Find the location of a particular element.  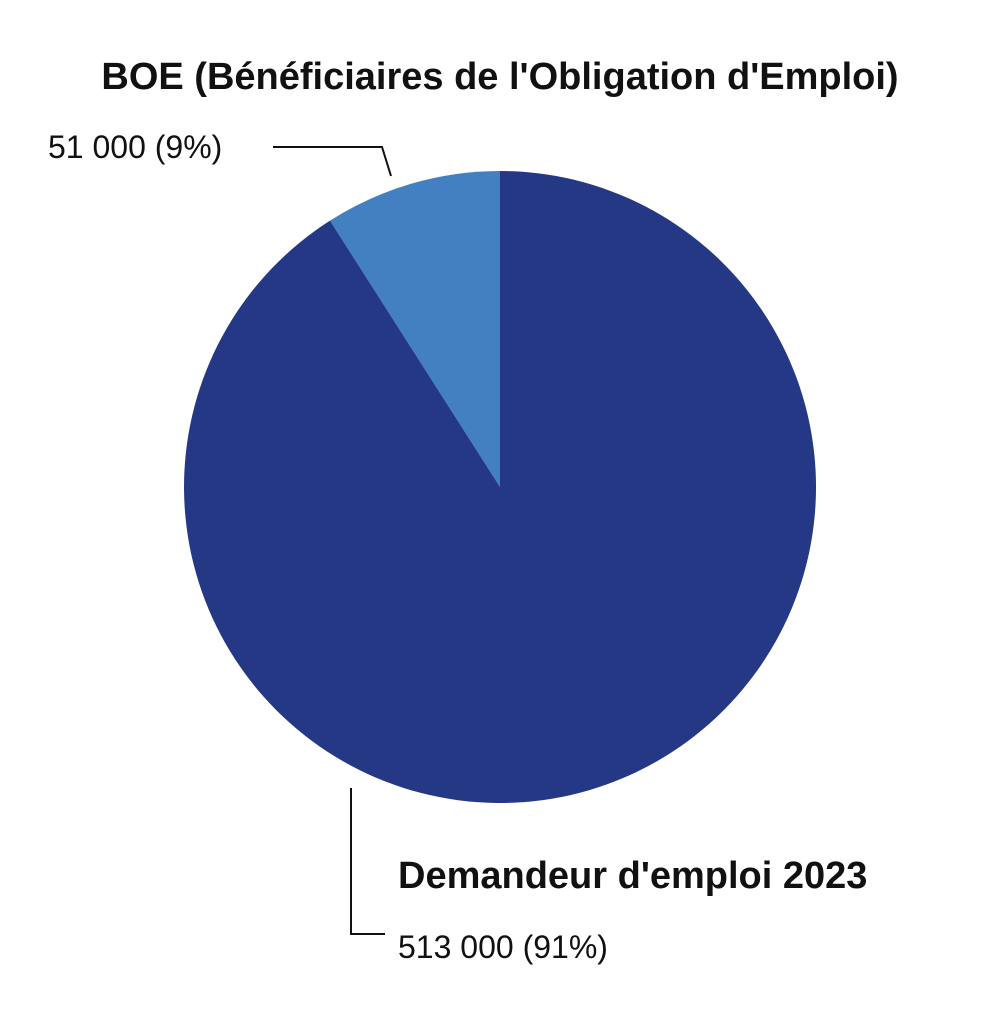

slice-value-label-boe: 51 000 (9%) is located at coordinates (135, 147).